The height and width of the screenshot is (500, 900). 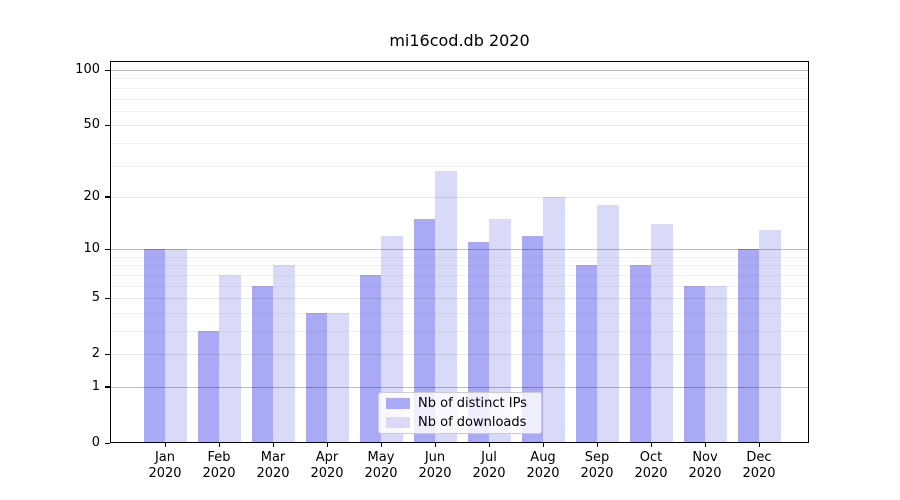 What do you see at coordinates (759, 445) in the screenshot?
I see `x-tick-dec` at bounding box center [759, 445].